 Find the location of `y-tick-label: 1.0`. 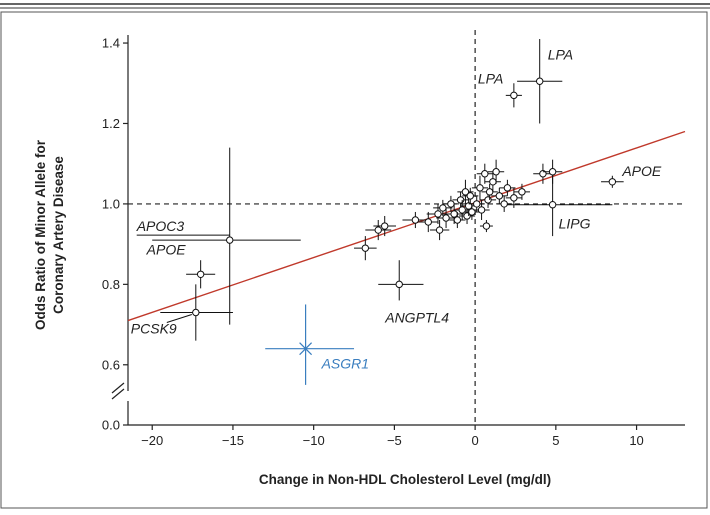

y-tick-label: 1.0 is located at coordinates (111, 203).